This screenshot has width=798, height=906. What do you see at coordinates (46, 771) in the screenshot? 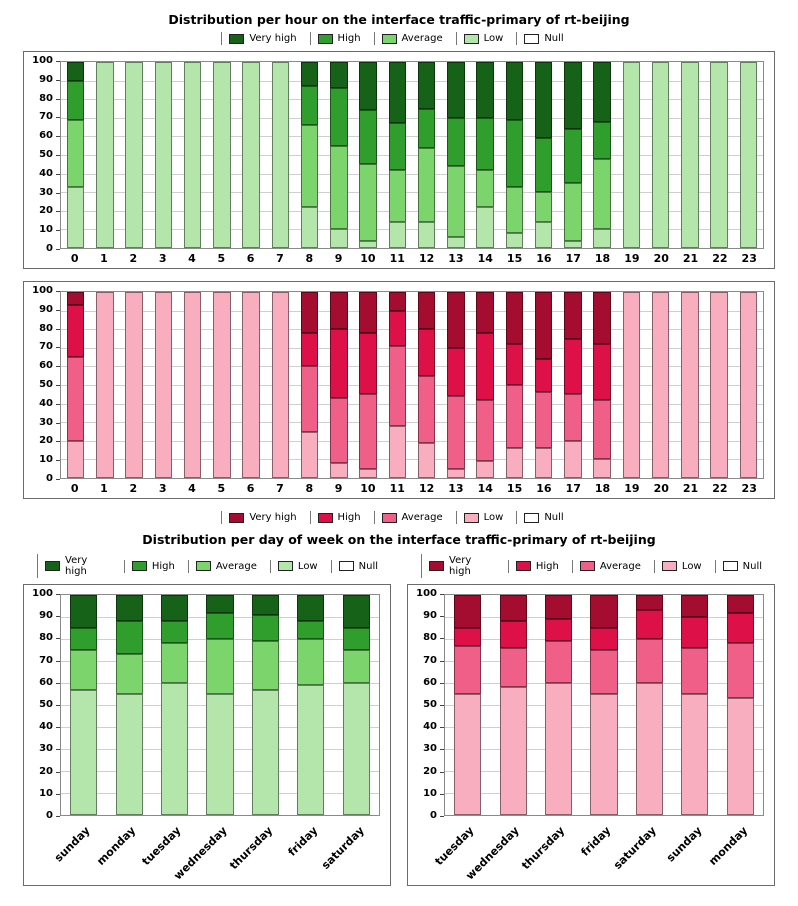
I see `y-tick-label: 20` at bounding box center [46, 771].